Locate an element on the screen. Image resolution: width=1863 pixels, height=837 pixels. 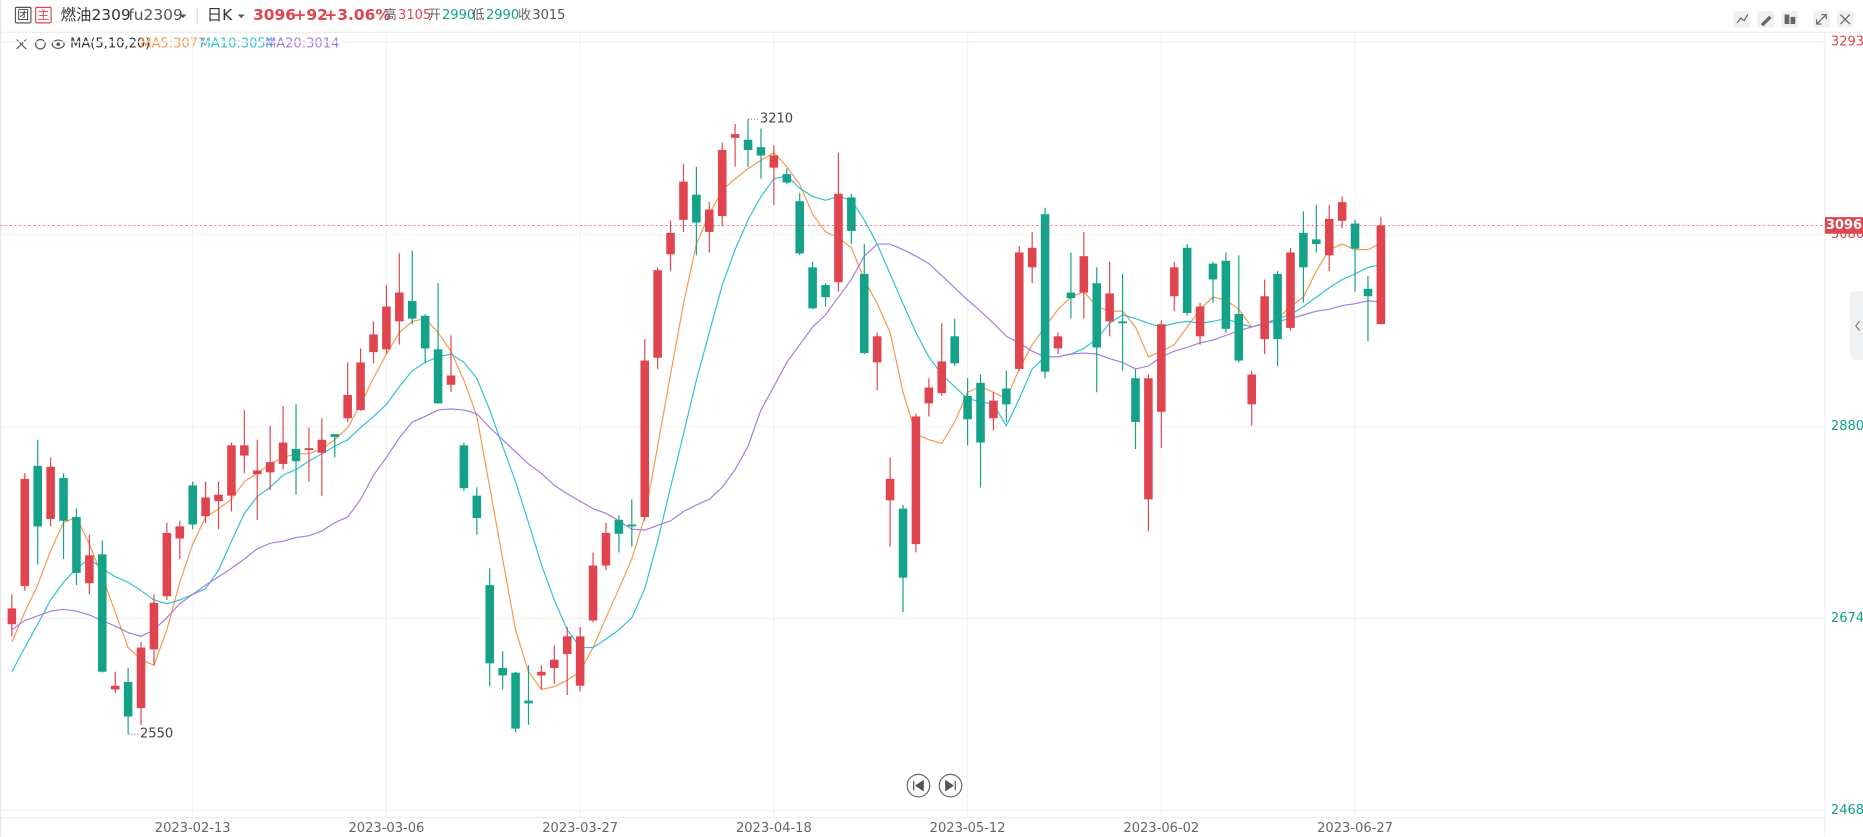
toolbar is located at coordinates (1793, 19).